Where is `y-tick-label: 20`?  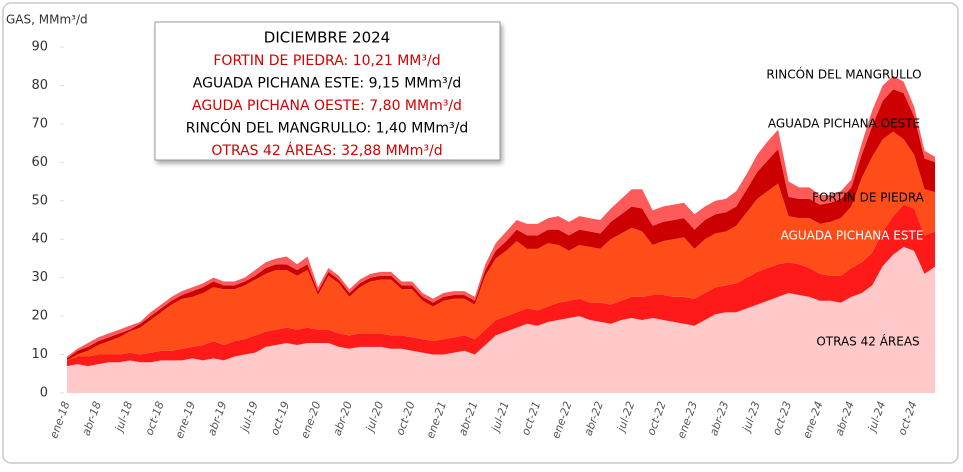 y-tick-label: 20 is located at coordinates (39, 316).